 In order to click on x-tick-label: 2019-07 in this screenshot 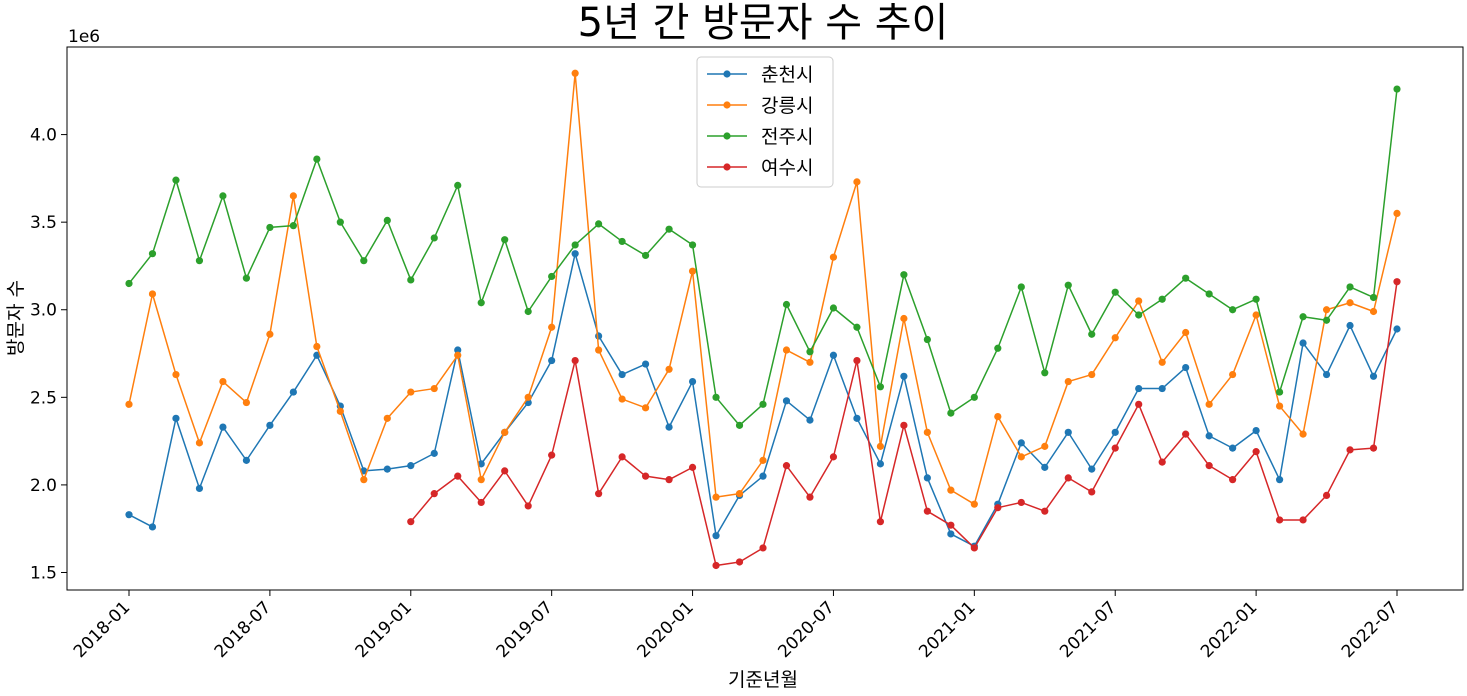, I will do `click(525, 630)`.